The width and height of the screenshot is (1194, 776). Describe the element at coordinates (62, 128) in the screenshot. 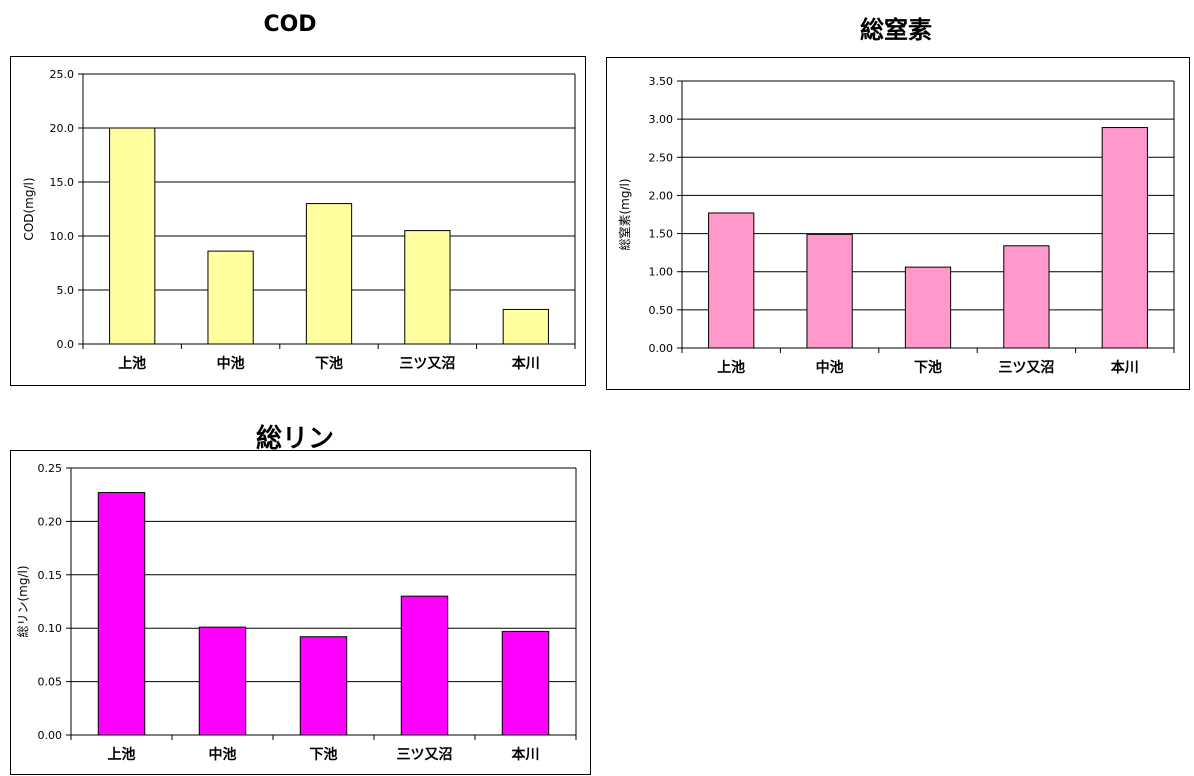

I see `cod-y-tick-label: 20.0` at that location.